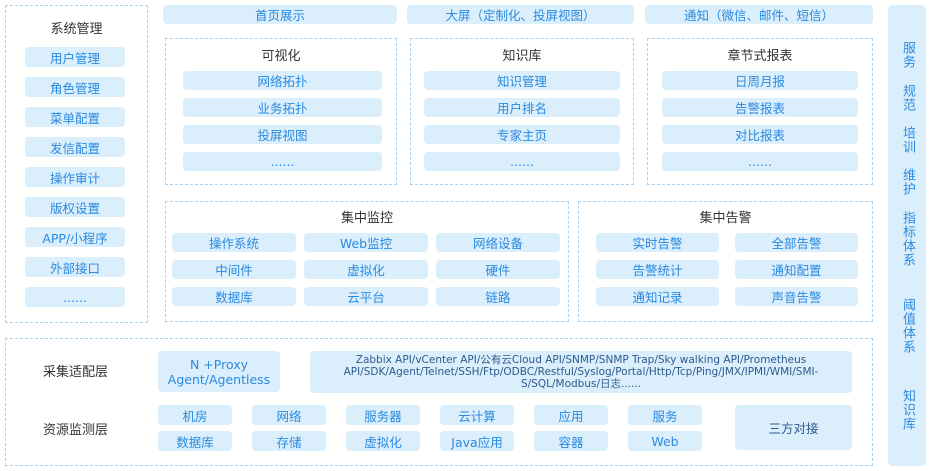 The width and height of the screenshot is (931, 471). Describe the element at coordinates (907, 55) in the screenshot. I see `side-bar-item: 服务` at that location.